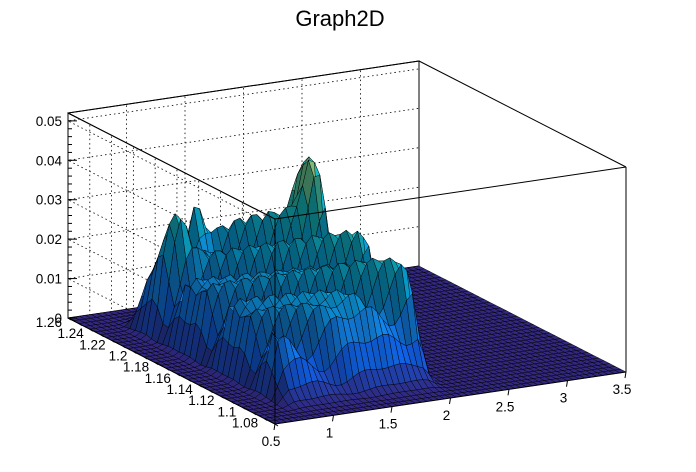  Describe the element at coordinates (92, 344) in the screenshot. I see `y-tick-label: 1.22` at that location.